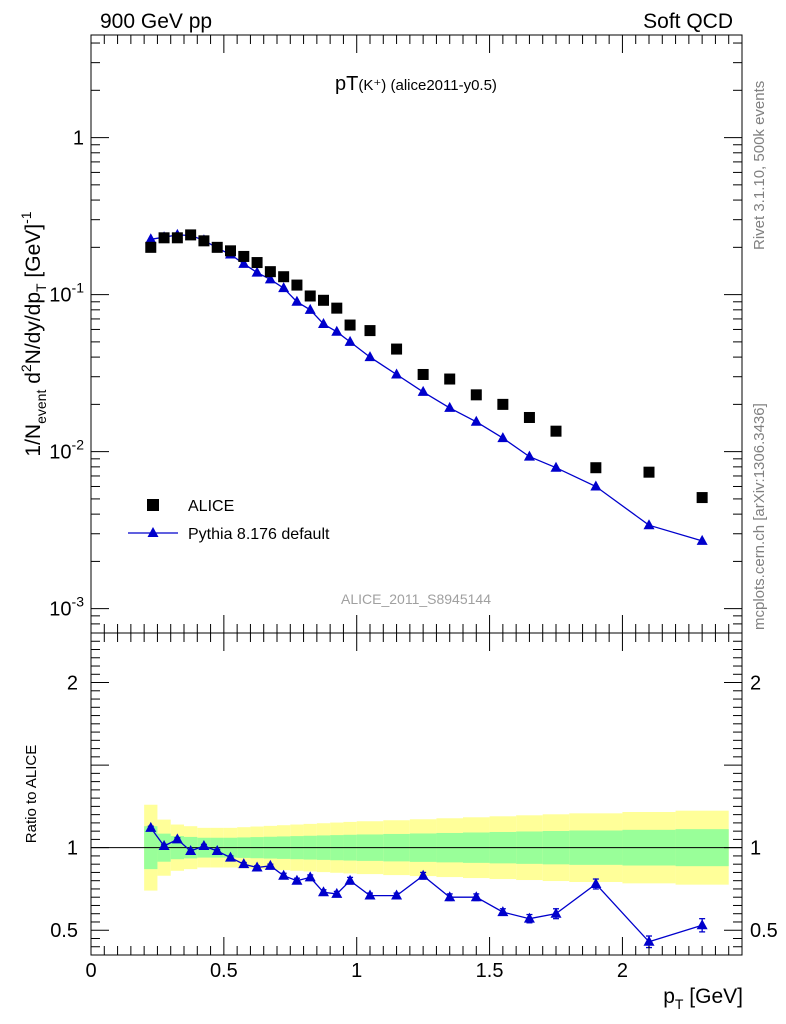  What do you see at coordinates (229, 520) in the screenshot?
I see `legend: ALICE Pythia 8.176 default` at bounding box center [229, 520].